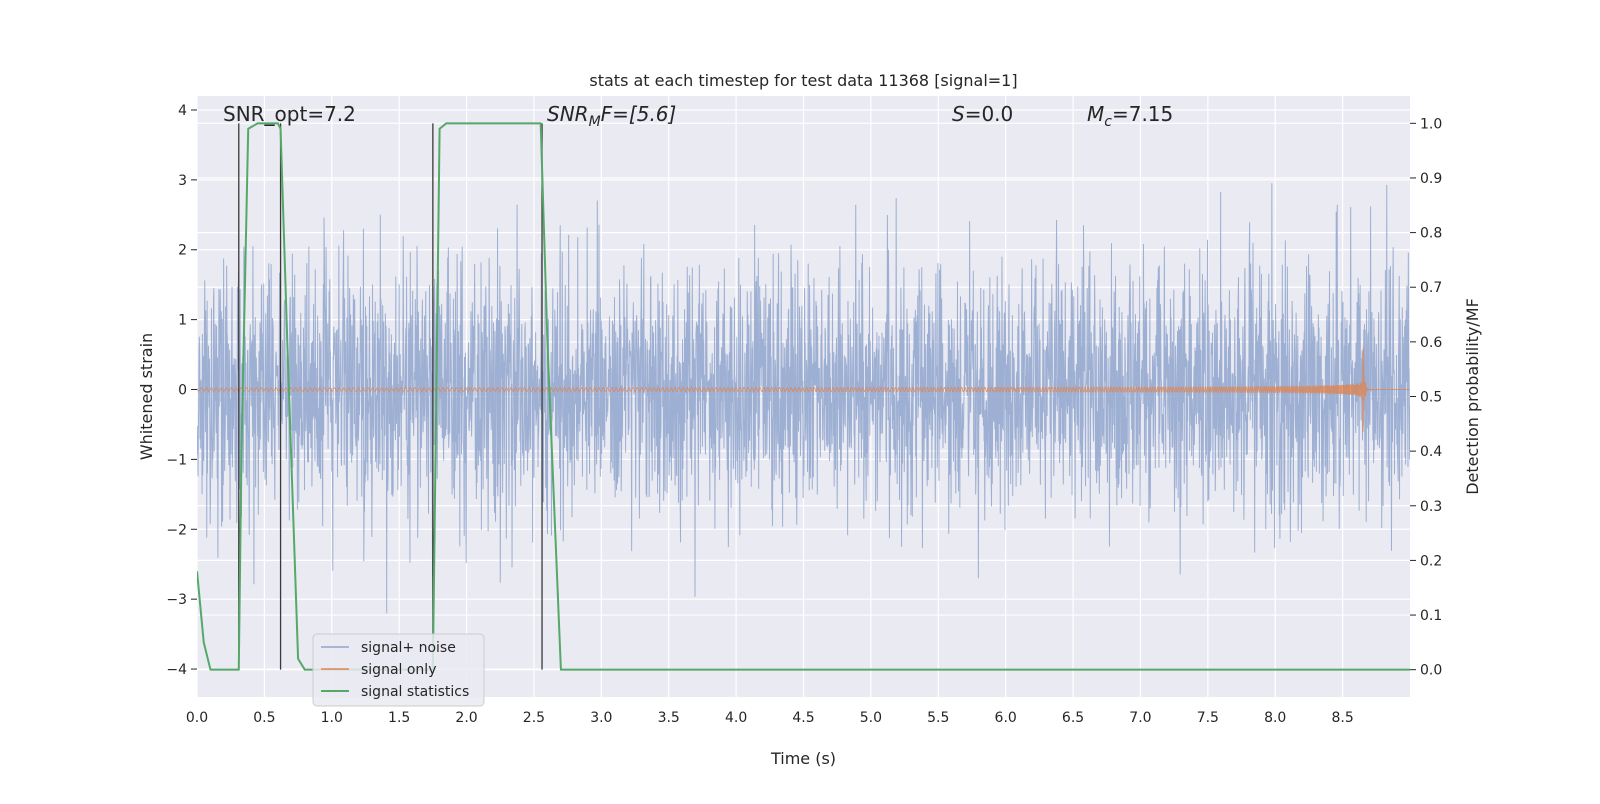 Image resolution: width=1600 pixels, height=804 pixels. I want to click on y-tick-label: −2, so click(176, 530).